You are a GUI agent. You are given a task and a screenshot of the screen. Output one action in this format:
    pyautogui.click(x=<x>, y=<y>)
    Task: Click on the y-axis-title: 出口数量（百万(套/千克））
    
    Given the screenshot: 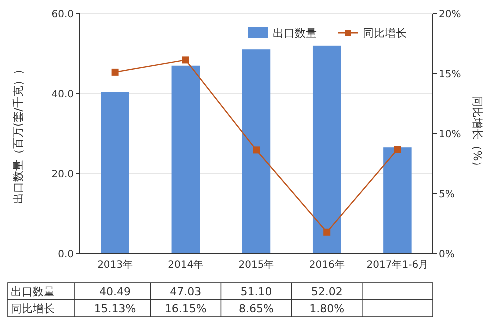 What is the action you would take?
    pyautogui.click(x=18, y=134)
    